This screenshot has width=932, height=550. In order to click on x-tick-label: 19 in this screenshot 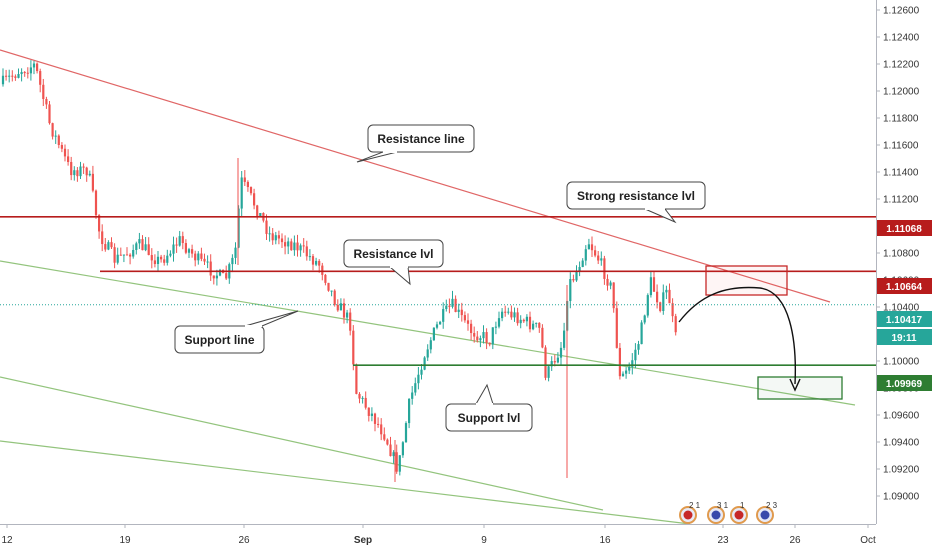, I will do `click(125, 540)`.